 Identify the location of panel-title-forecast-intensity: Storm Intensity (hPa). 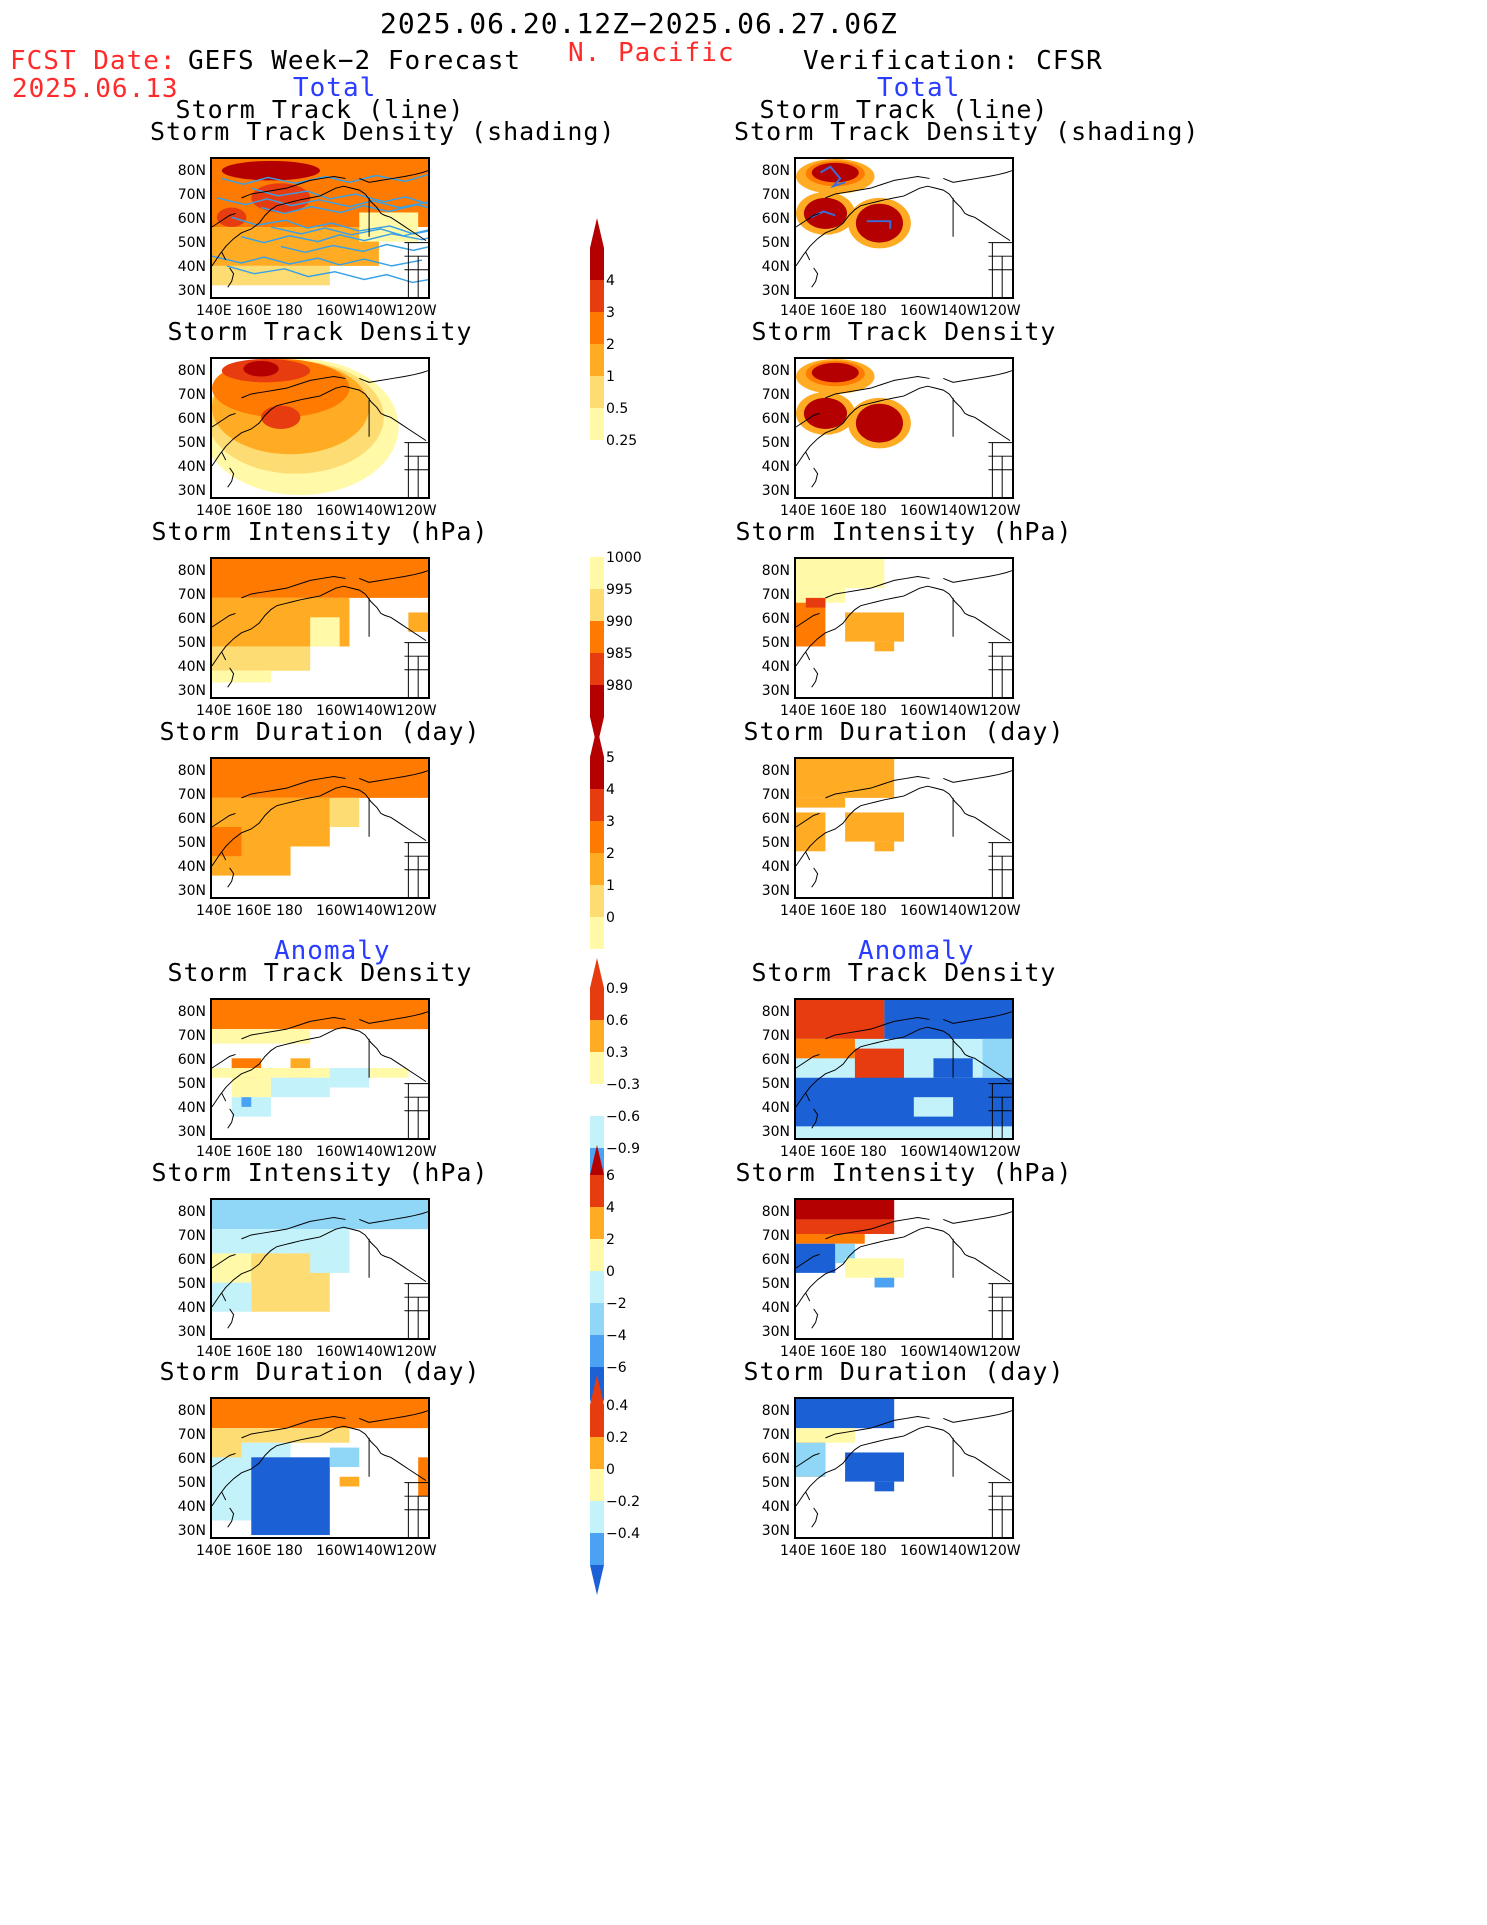
(320, 531).